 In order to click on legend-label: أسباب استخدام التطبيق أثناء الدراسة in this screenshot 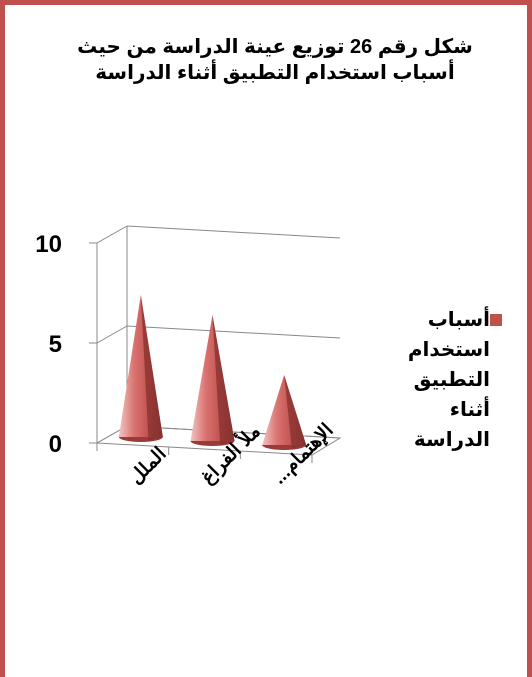, I will do `click(448, 380)`.